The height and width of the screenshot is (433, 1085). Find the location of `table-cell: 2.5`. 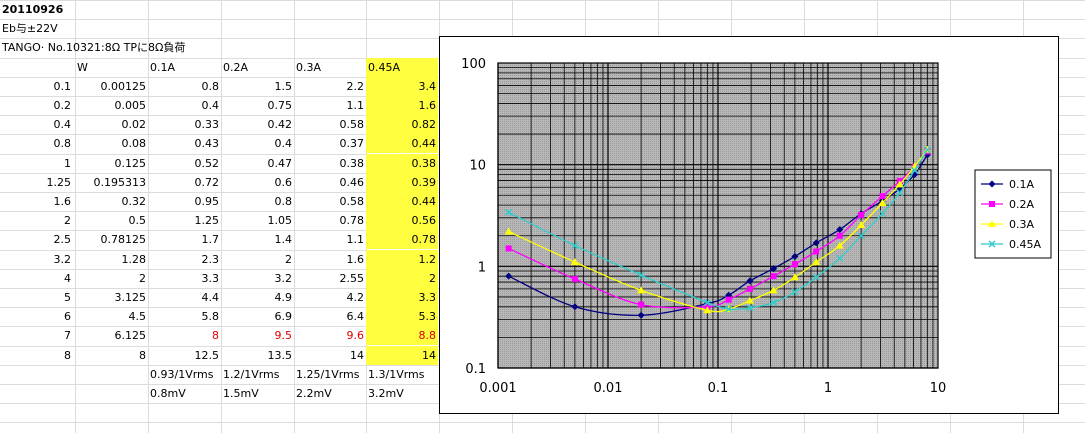

table-cell: 2.5 is located at coordinates (62, 240).